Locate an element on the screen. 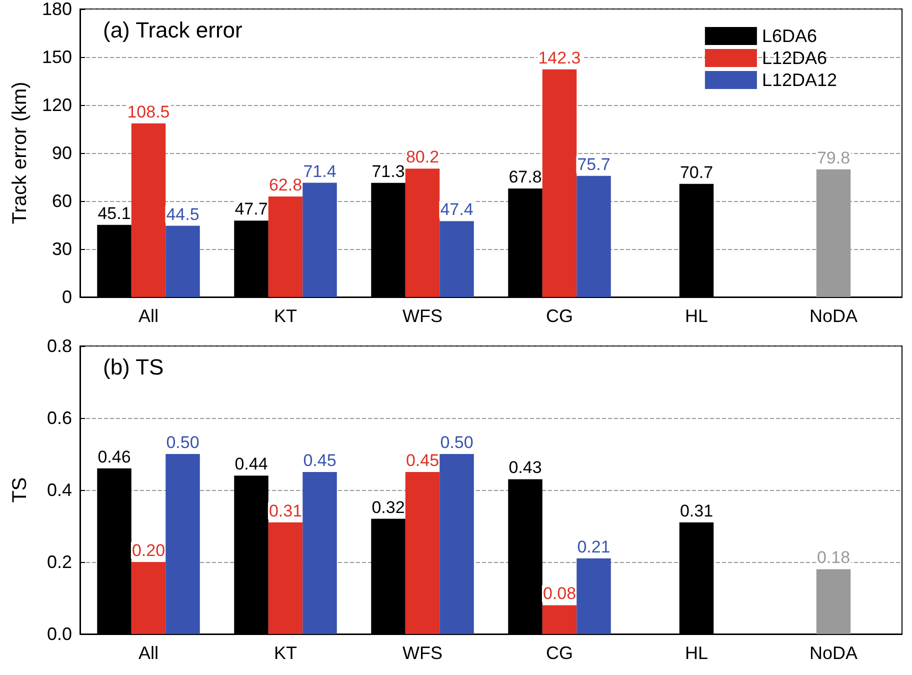  data-label: 79.8 is located at coordinates (833, 158).